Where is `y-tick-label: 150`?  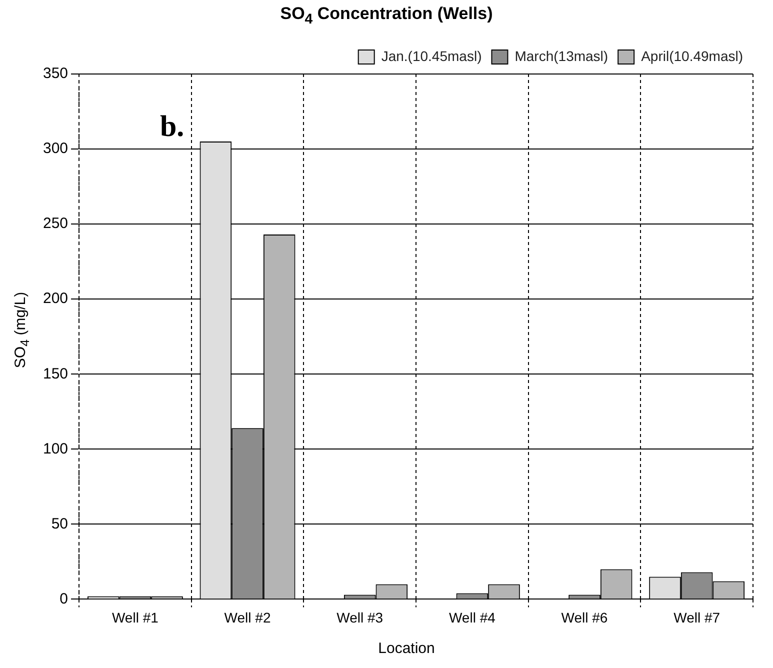 y-tick-label: 150 is located at coordinates (55, 373).